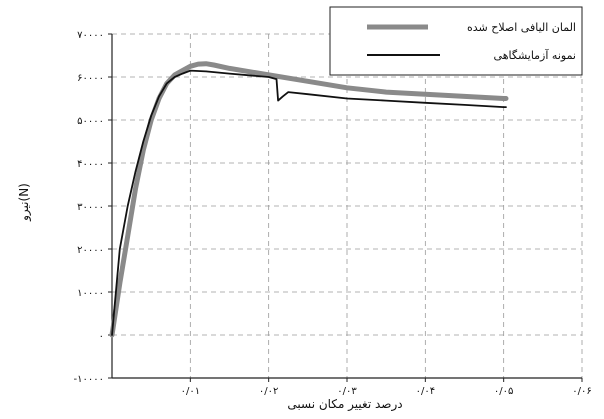 Image resolution: width=604 pixels, height=419 pixels. What do you see at coordinates (425, 391) in the screenshot?
I see `x-tick-label: ۰/۰۴` at bounding box center [425, 391].